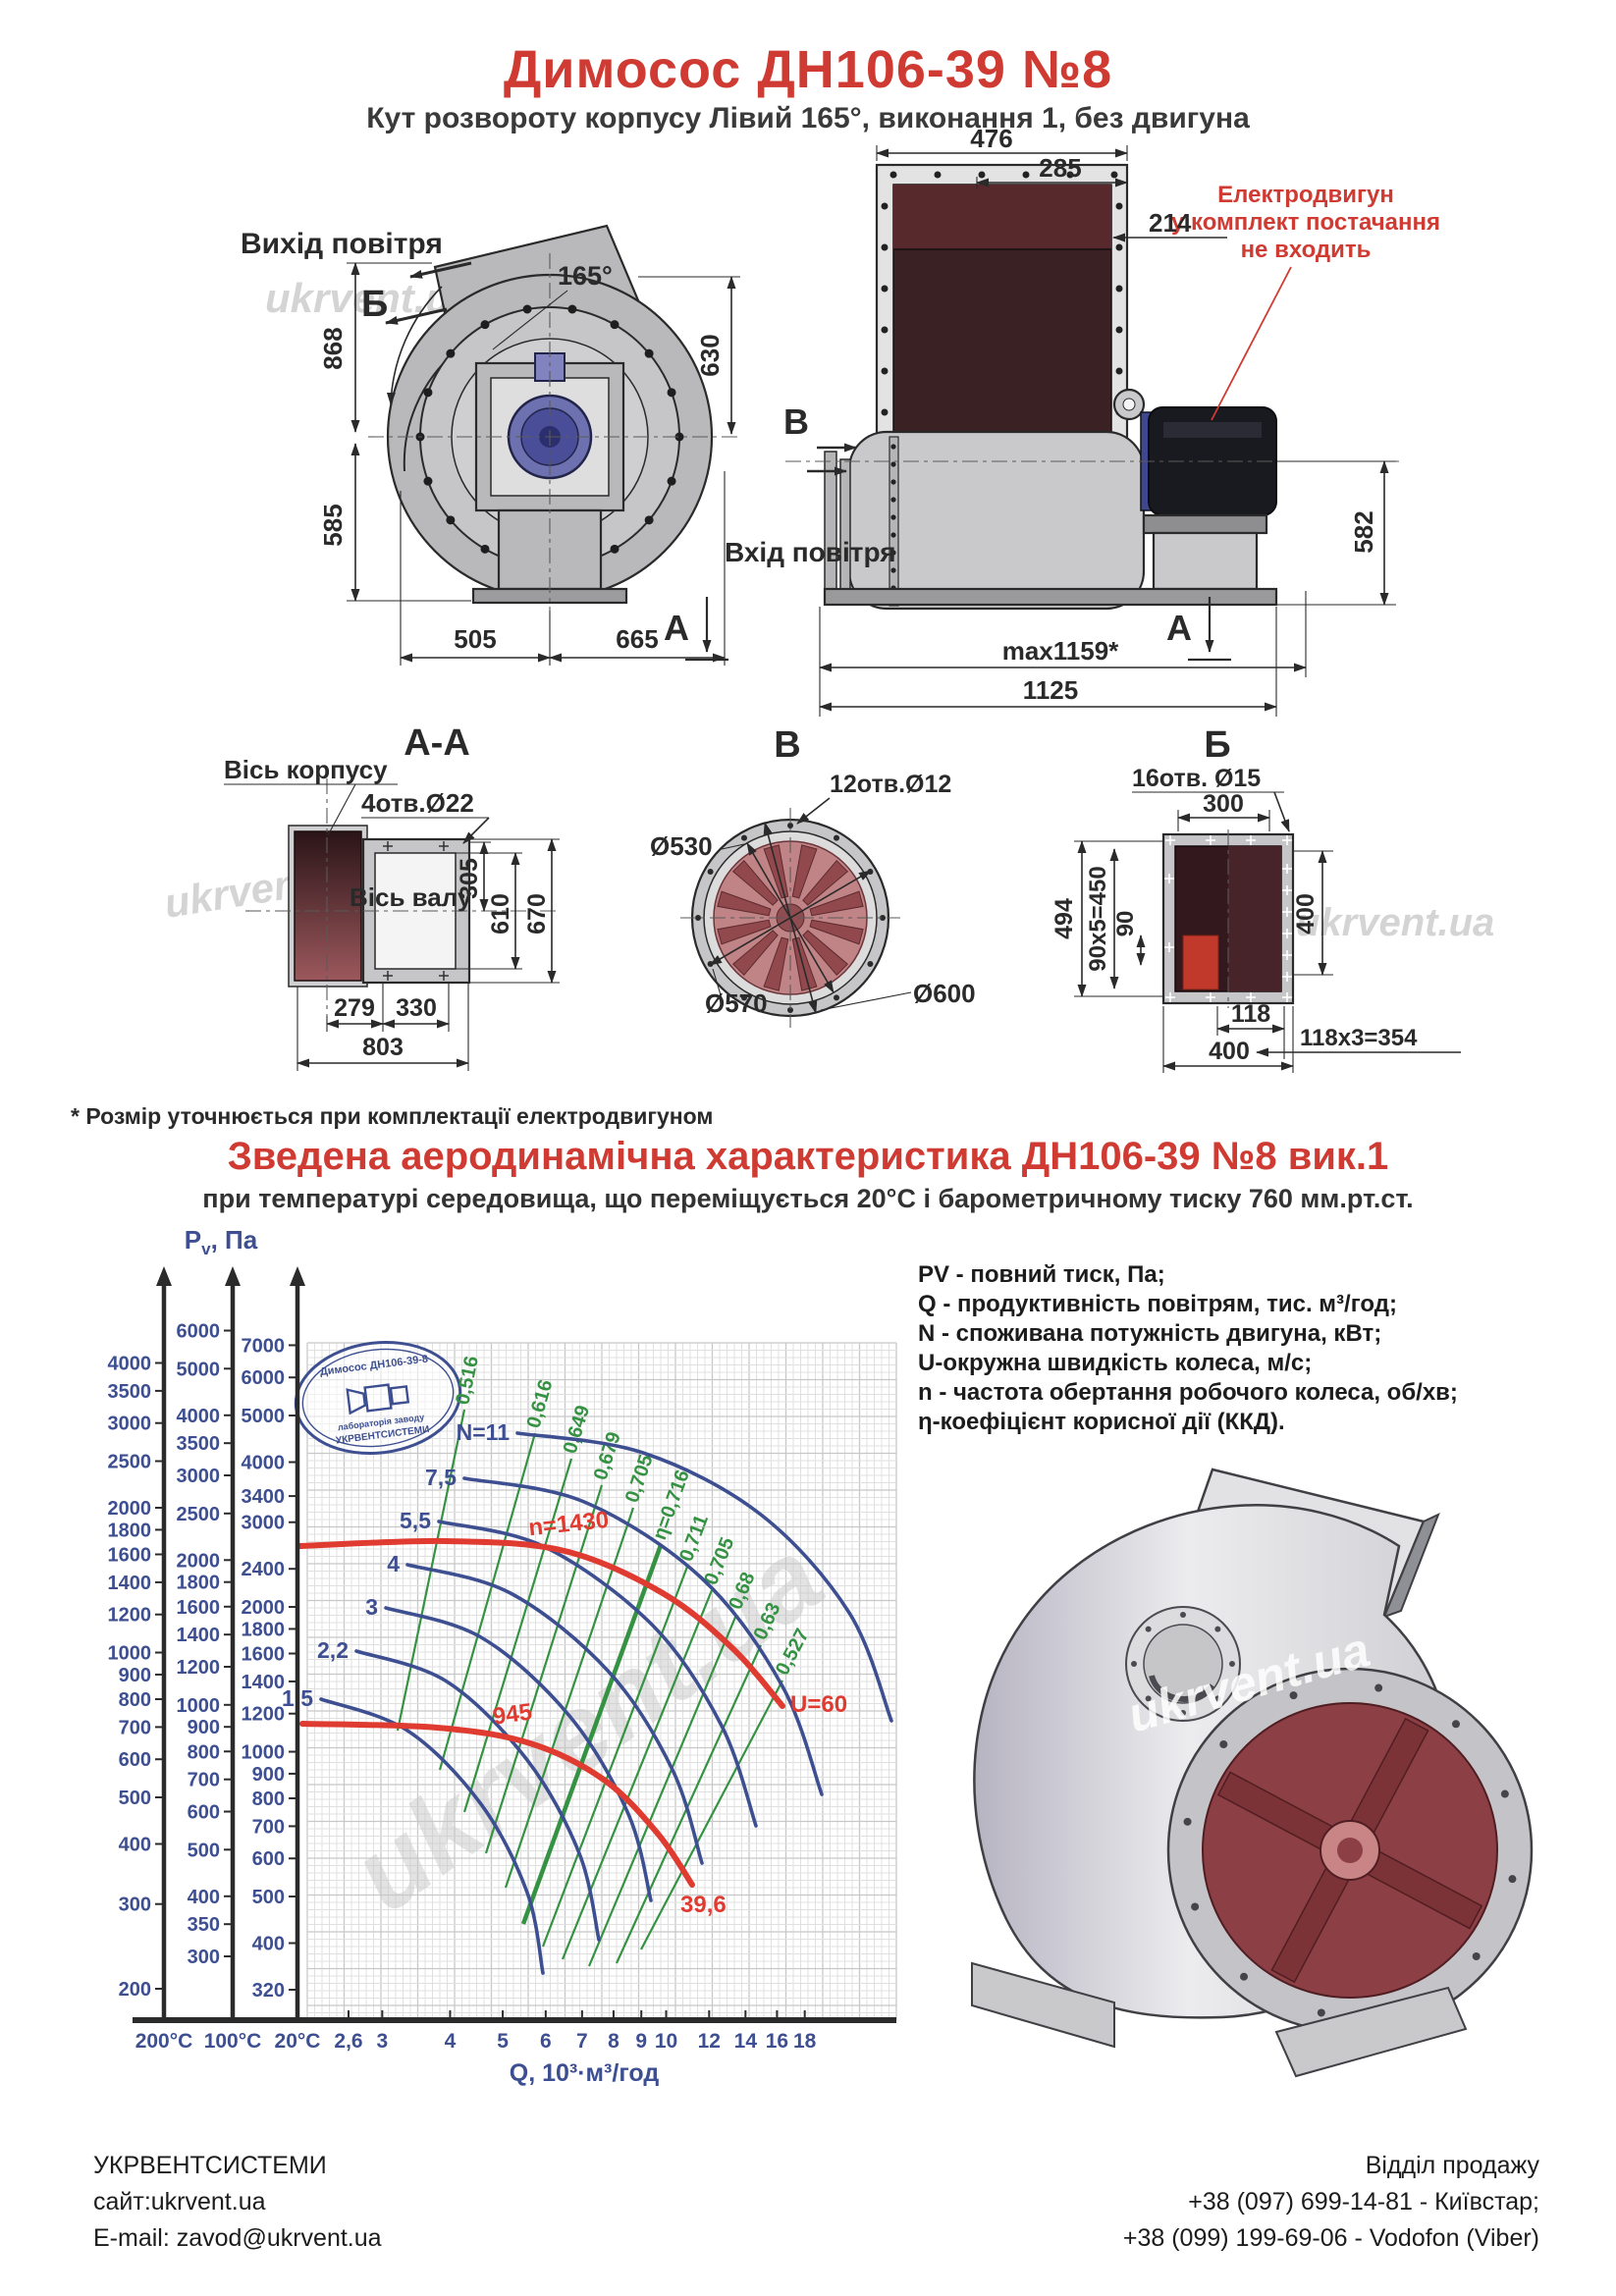  What do you see at coordinates (437, 743) in the screenshot?
I see `section-aa-title: А-А` at bounding box center [437, 743].